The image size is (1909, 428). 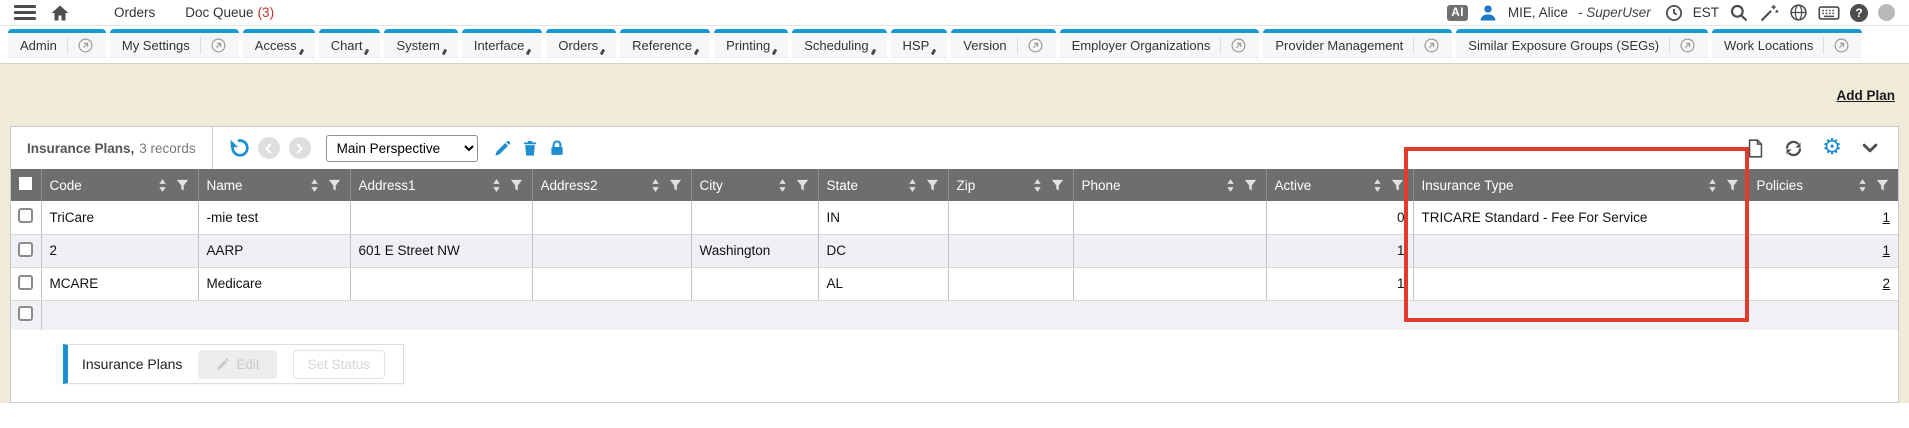 What do you see at coordinates (120, 185) in the screenshot?
I see `column-header-code: Code` at bounding box center [120, 185].